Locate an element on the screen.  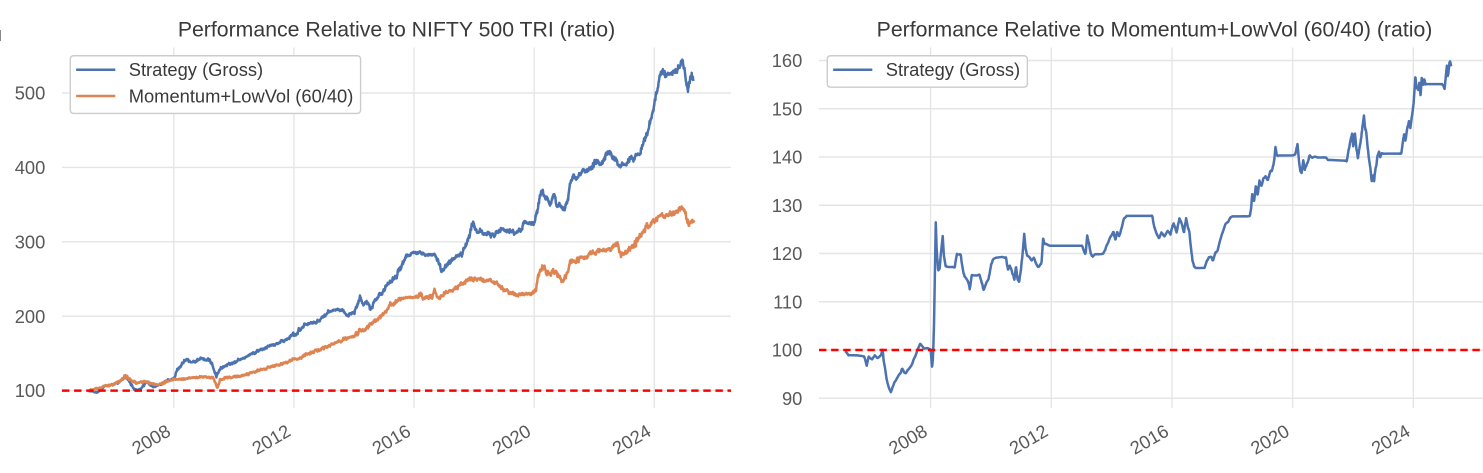
svg-text: 90 is located at coordinates (792, 398).